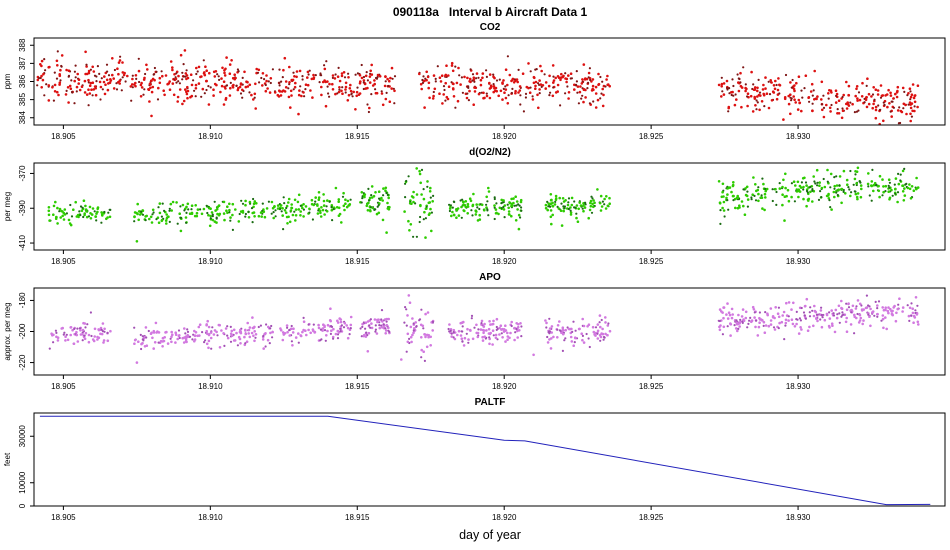 Image resolution: width=950 pixels, height=550 pixels. I want to click on svg-text: -200, so click(22, 331).